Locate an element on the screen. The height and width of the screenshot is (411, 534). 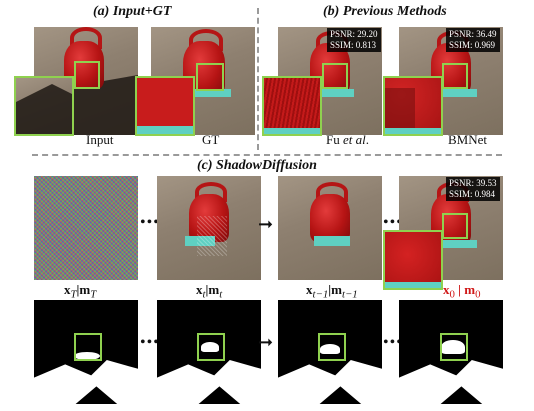
input-zoom-inset is located at coordinates (44, 106).